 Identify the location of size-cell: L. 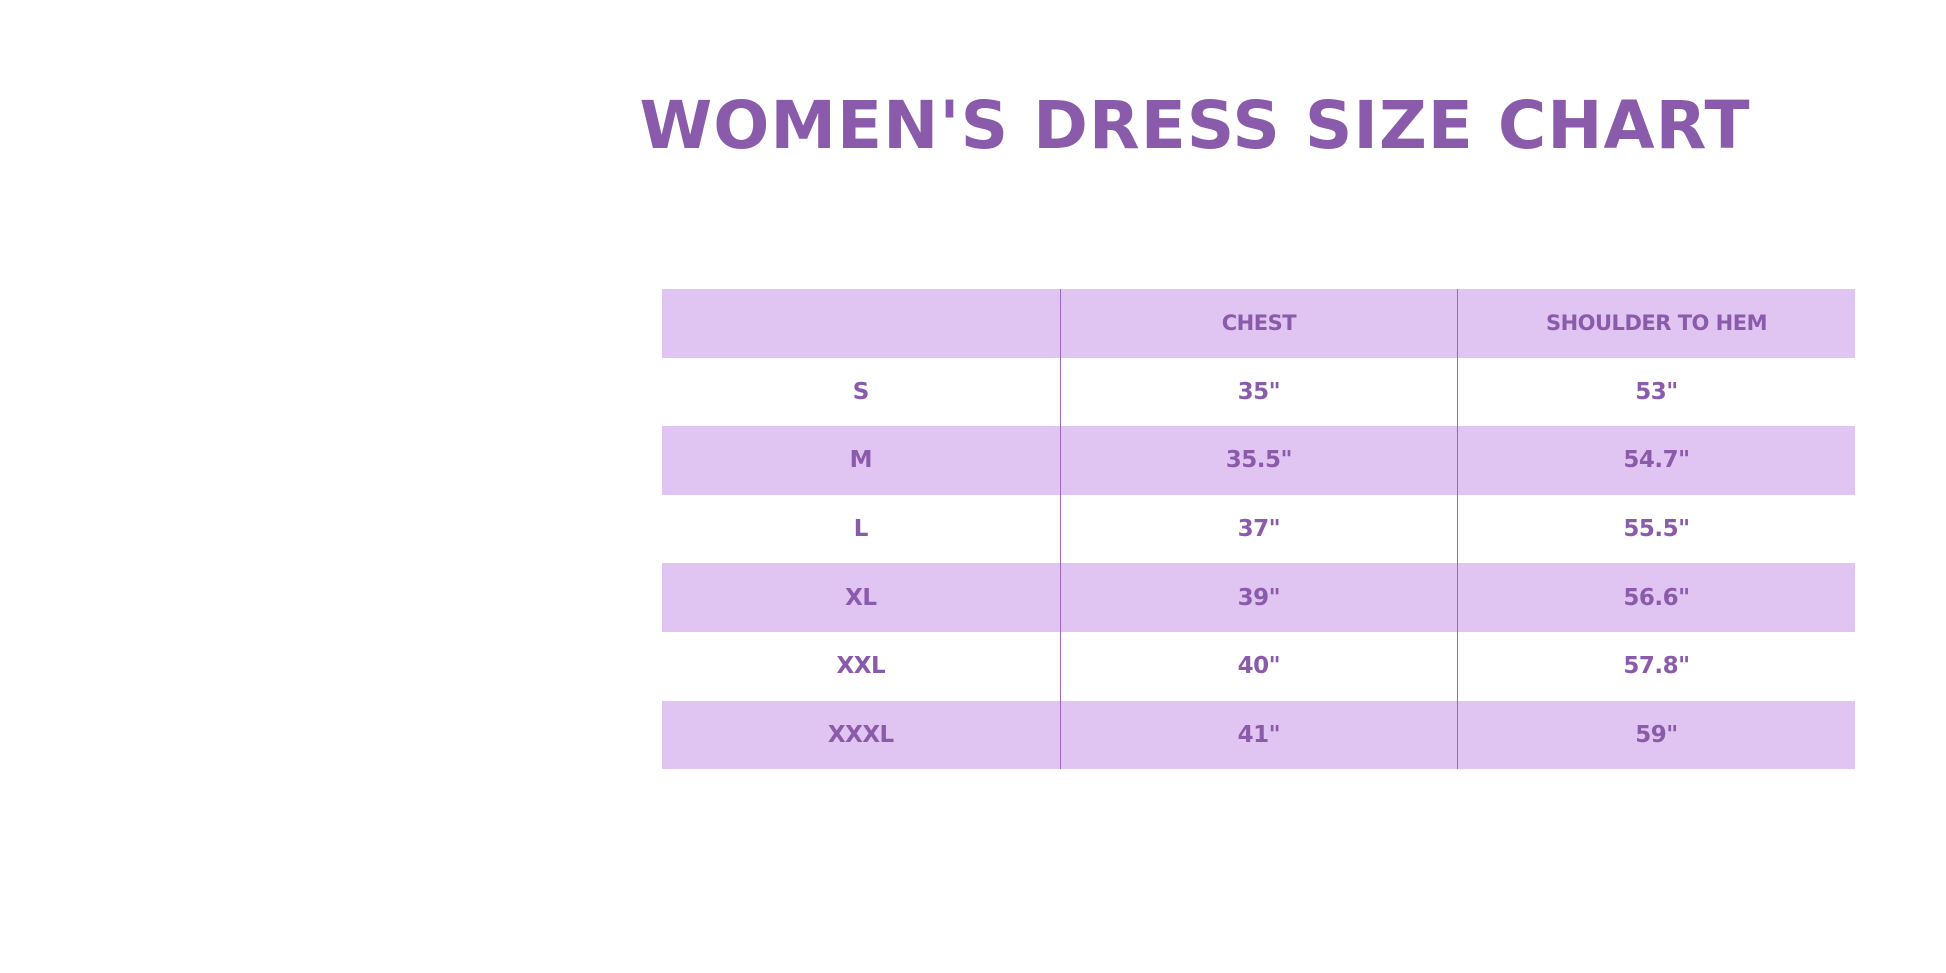
(861, 529).